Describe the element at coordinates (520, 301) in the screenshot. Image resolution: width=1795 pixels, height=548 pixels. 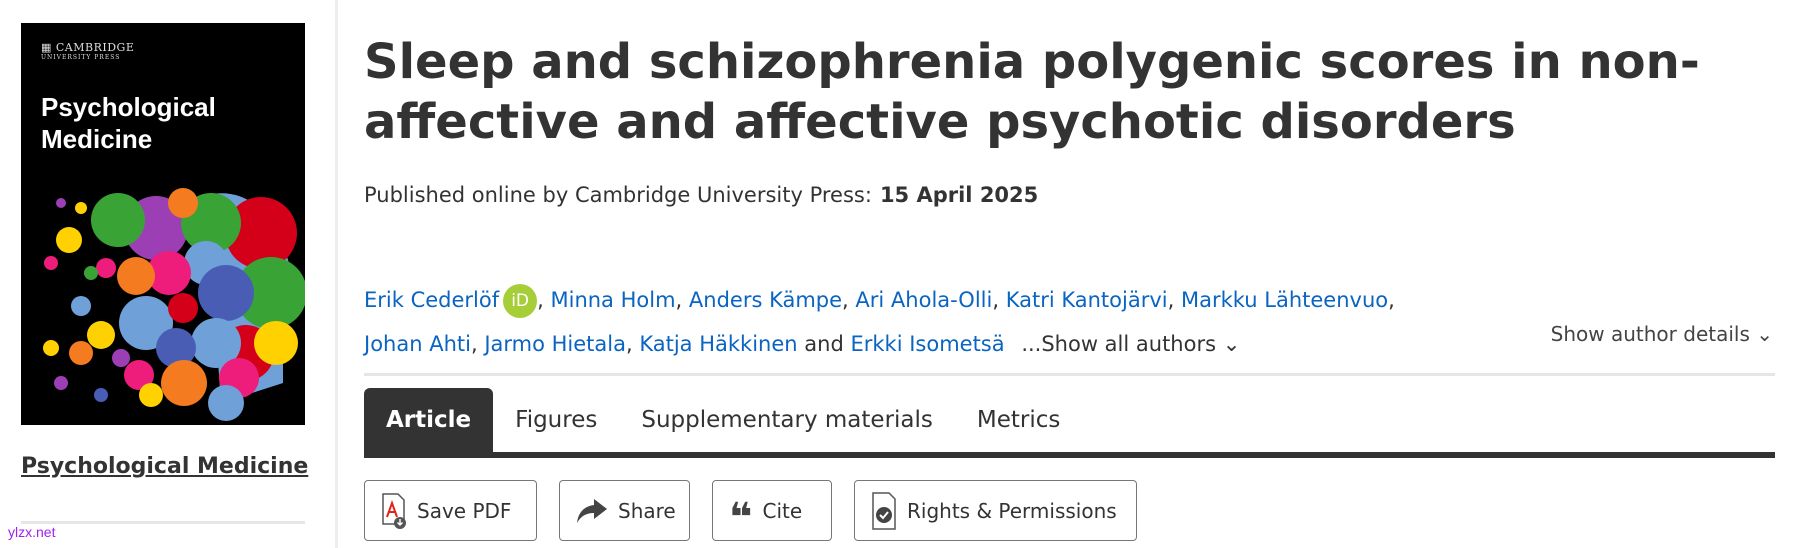
I see `orcid-icon: iD` at that location.